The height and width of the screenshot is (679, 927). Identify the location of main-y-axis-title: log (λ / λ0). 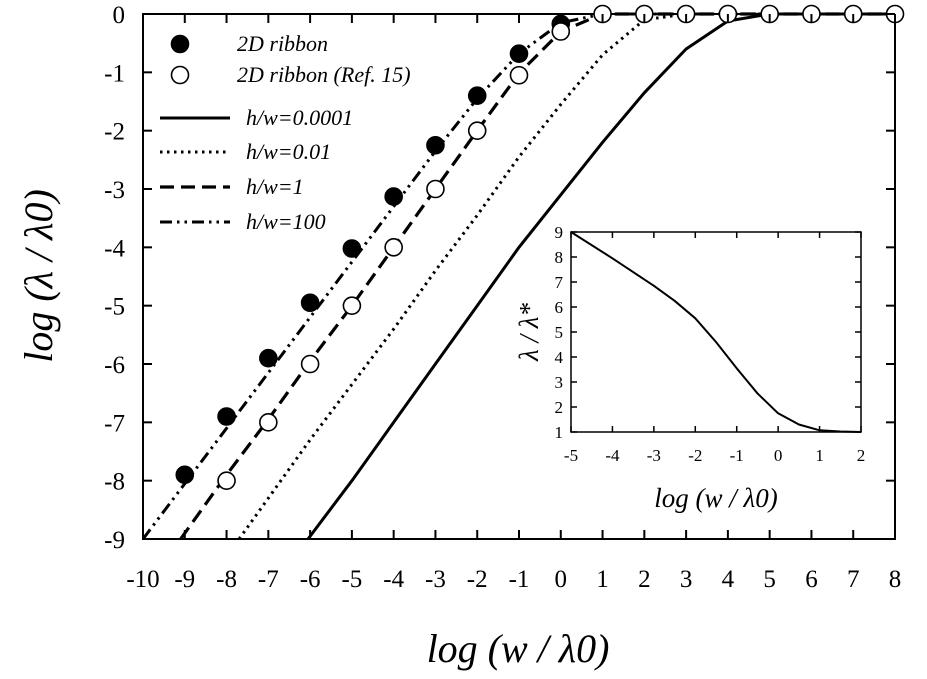
(38, 276).